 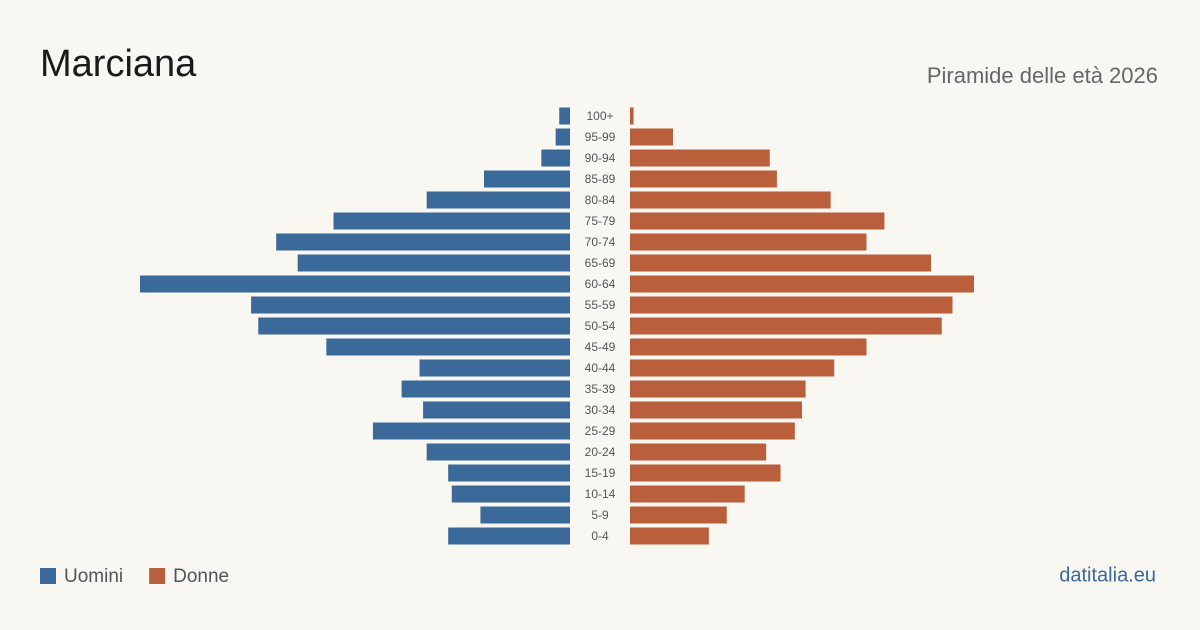 I want to click on age-label: 100+, so click(x=599, y=116).